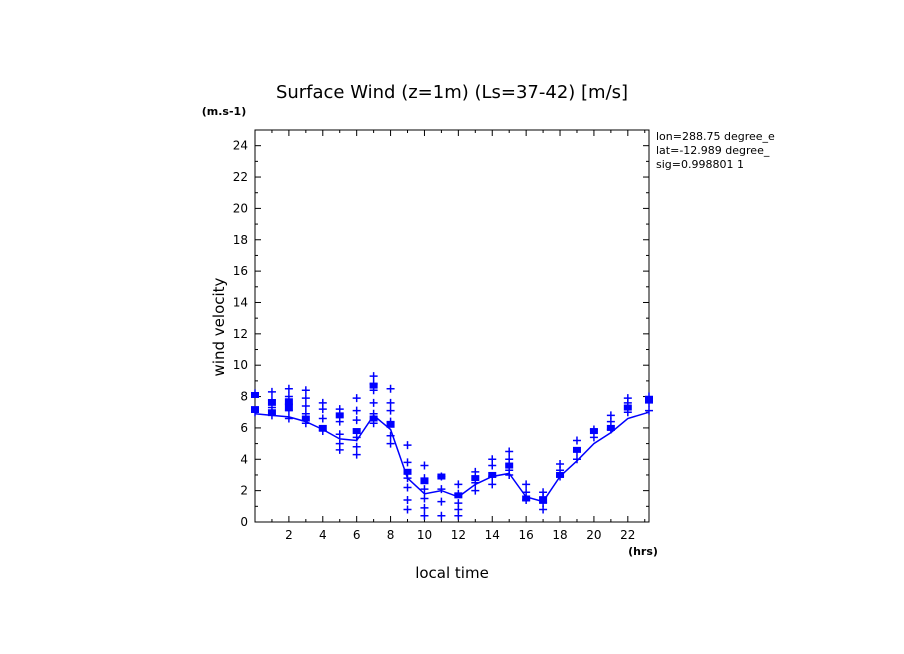 This screenshot has width=904, height=654. Describe the element at coordinates (452, 92) in the screenshot. I see `chart-title: Surface Wind (z=1m) (Ls=37-42) [m/s]` at that location.